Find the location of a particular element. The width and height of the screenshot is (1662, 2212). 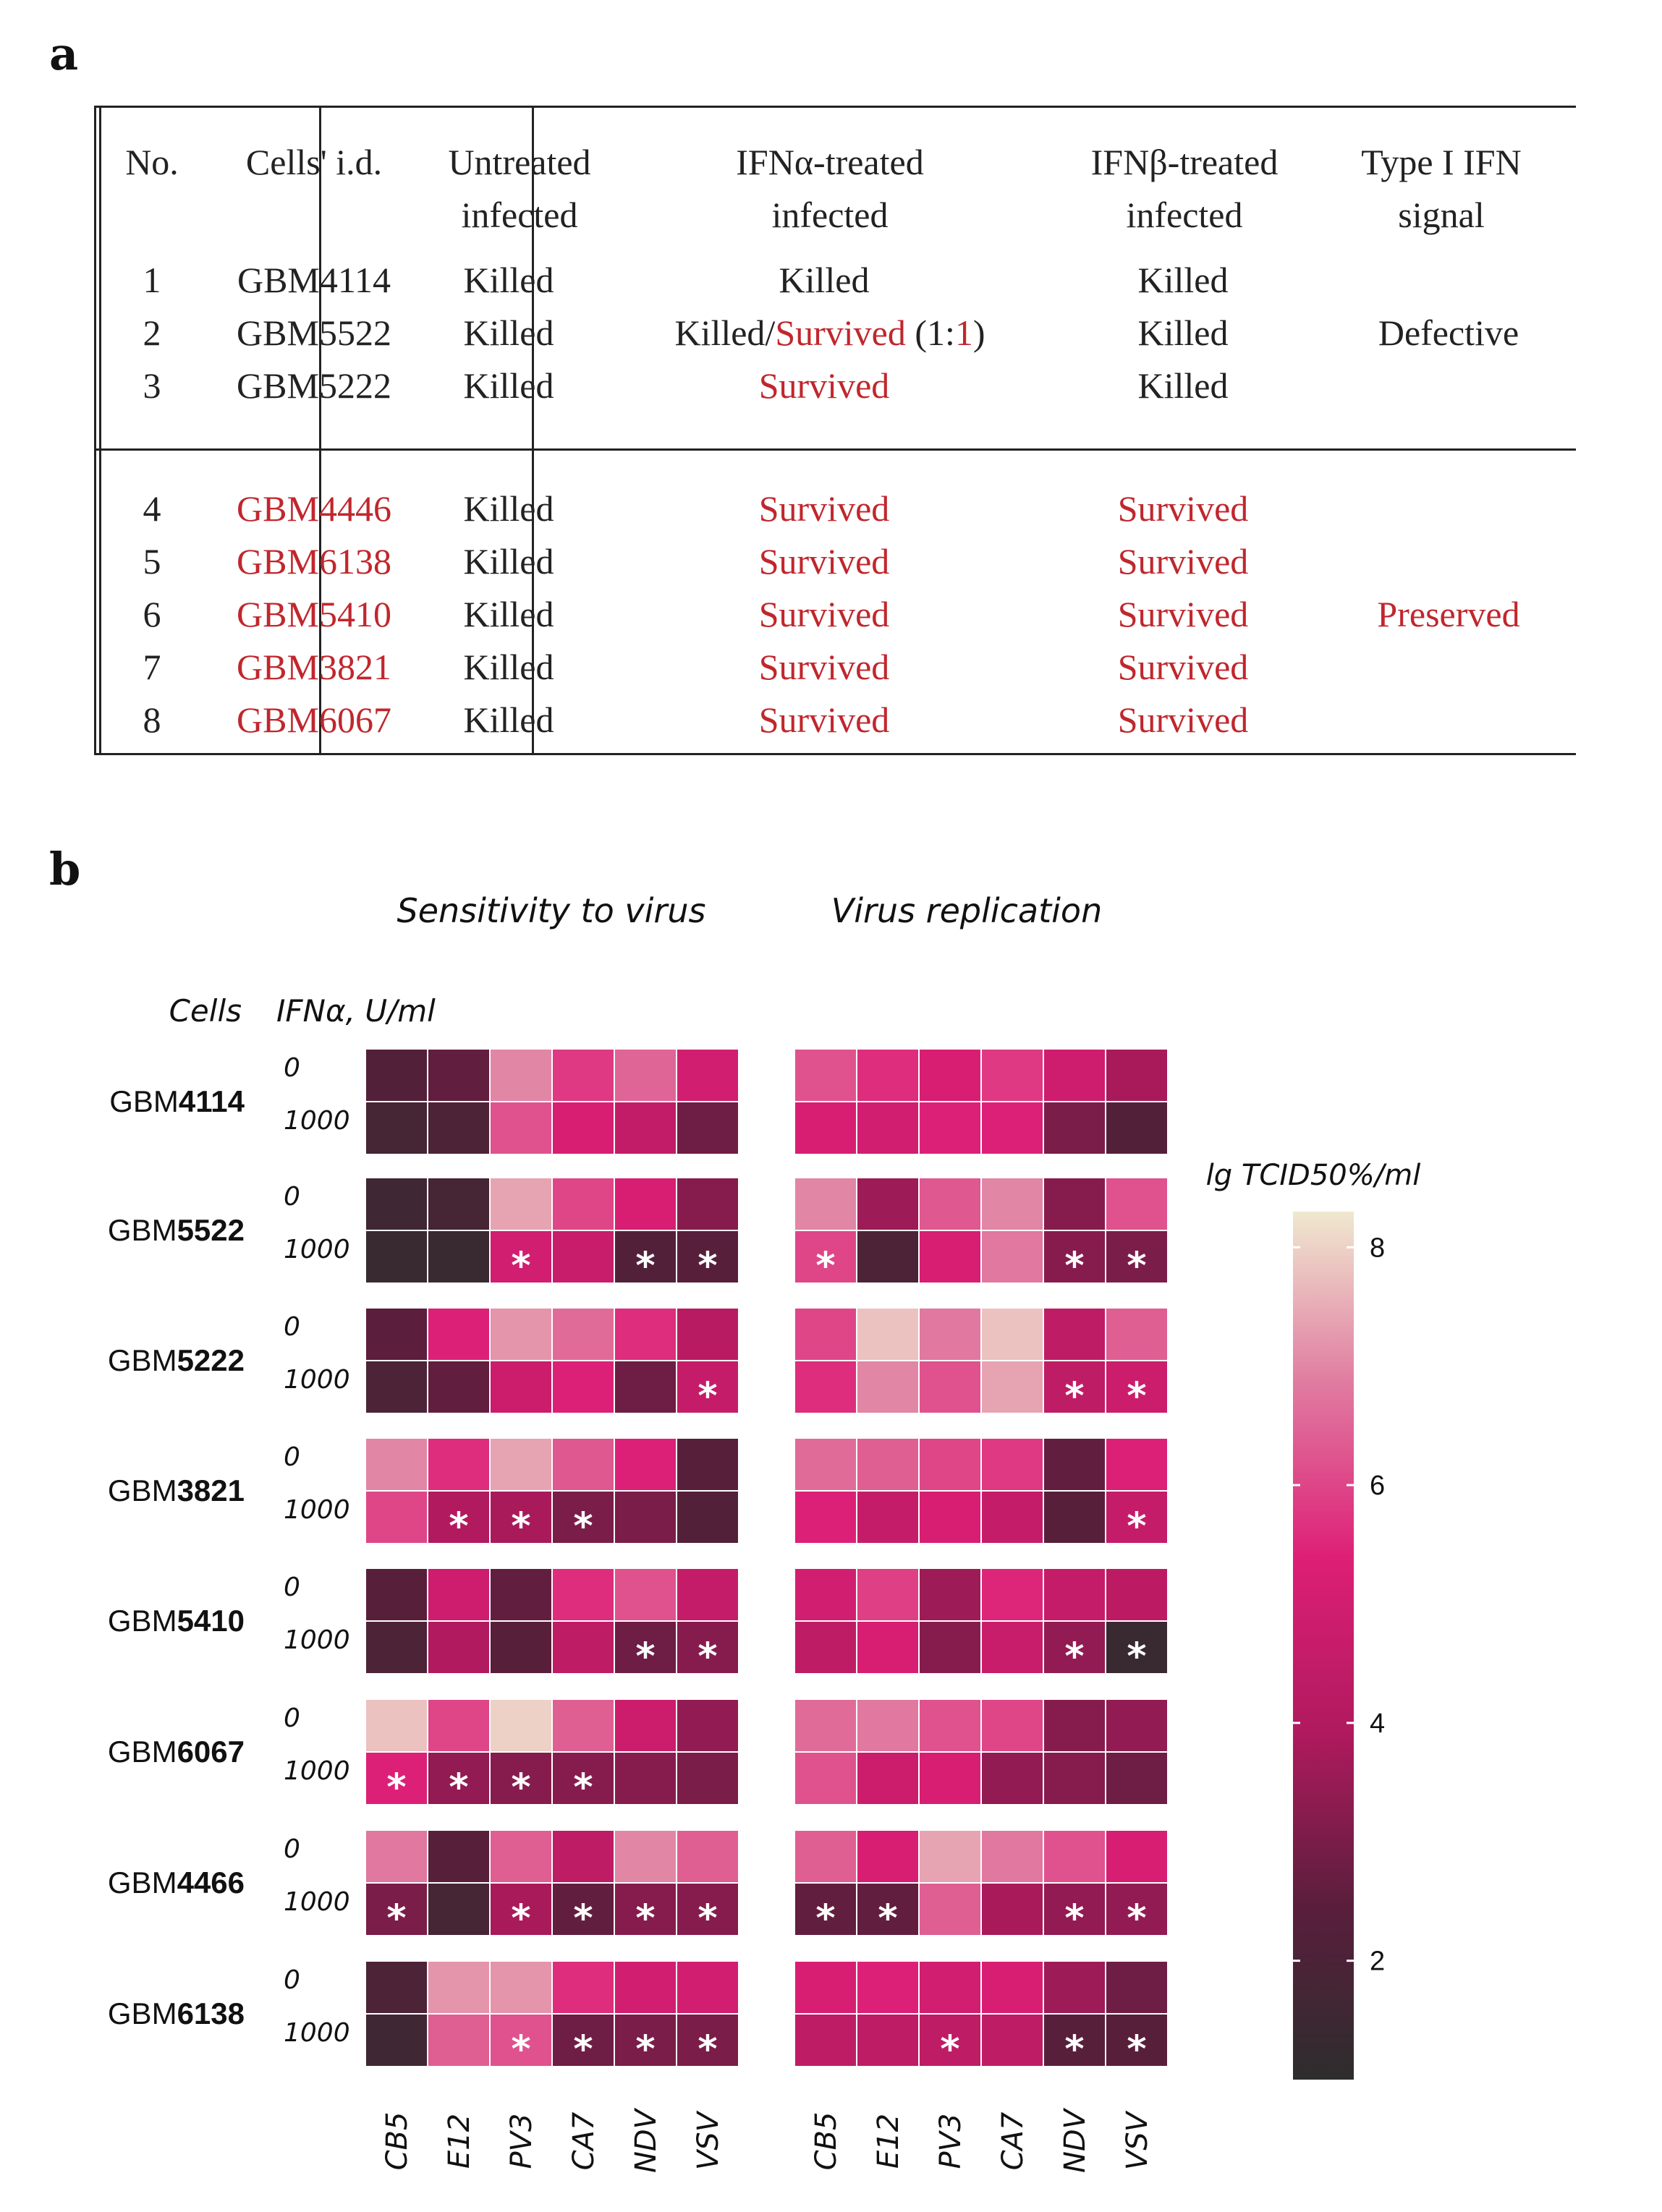

colorbar-title: lg TCID50%/ml is located at coordinates (1313, 1175).